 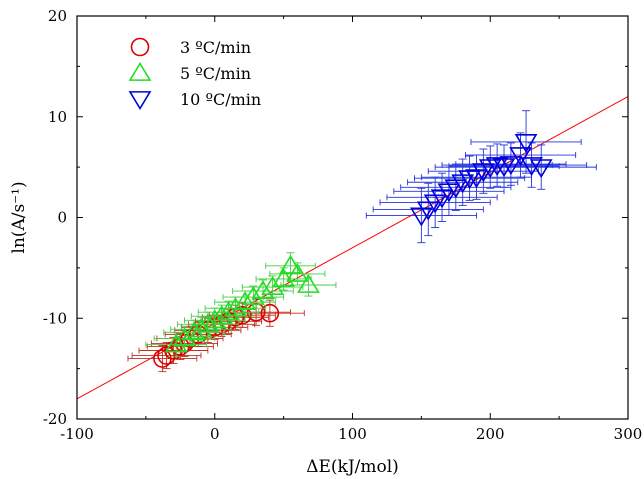 I want to click on x-axis-label: ΔE(kJ/mol), so click(x=352, y=467).